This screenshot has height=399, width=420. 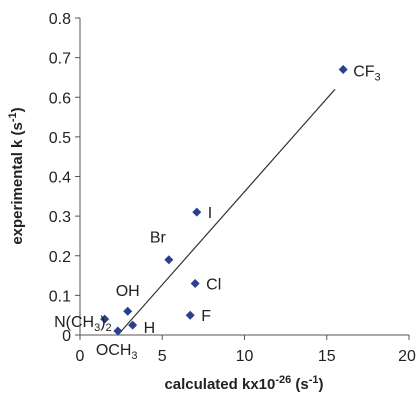 I want to click on point-label: Cl, so click(x=213, y=284).